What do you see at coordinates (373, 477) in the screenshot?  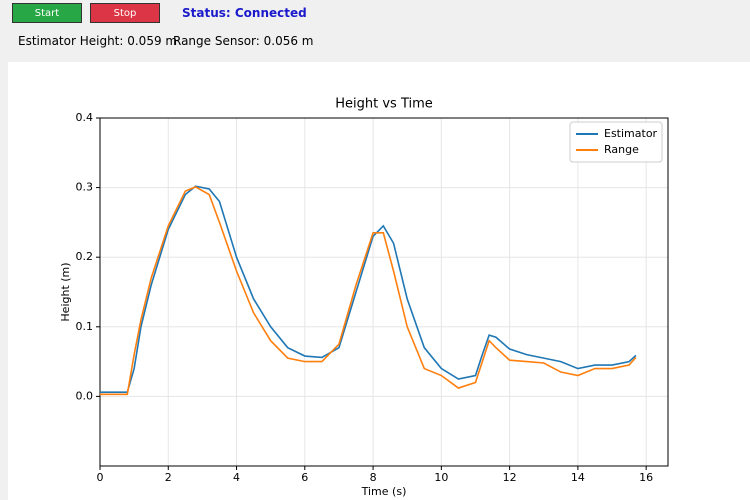 I see `x-tick-label: 8` at bounding box center [373, 477].